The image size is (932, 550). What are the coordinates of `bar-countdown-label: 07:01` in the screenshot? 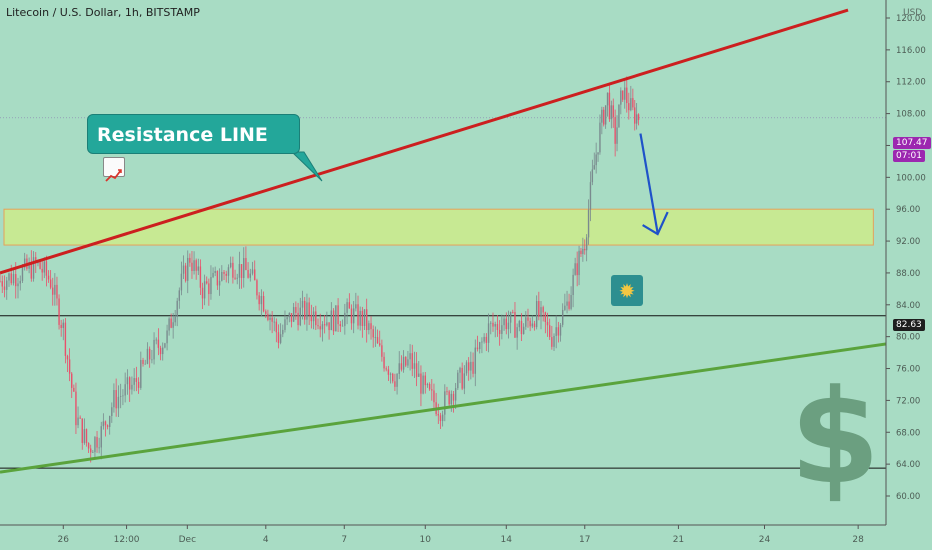 It's located at (909, 156).